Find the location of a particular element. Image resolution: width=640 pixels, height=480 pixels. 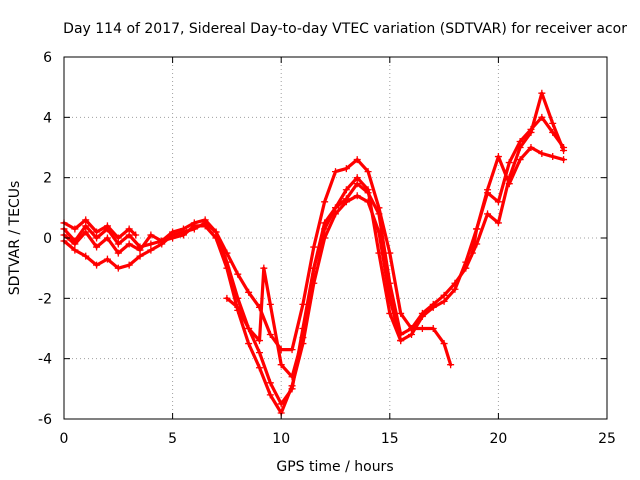

y-tick-label: -4 is located at coordinates (45, 360).